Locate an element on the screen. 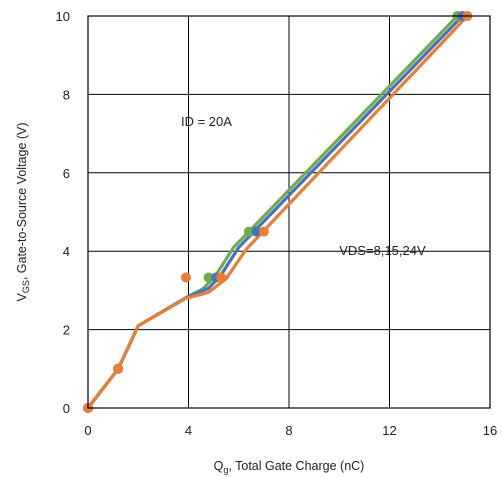 The image size is (502, 477). x-tick-label: 16 is located at coordinates (490, 430).